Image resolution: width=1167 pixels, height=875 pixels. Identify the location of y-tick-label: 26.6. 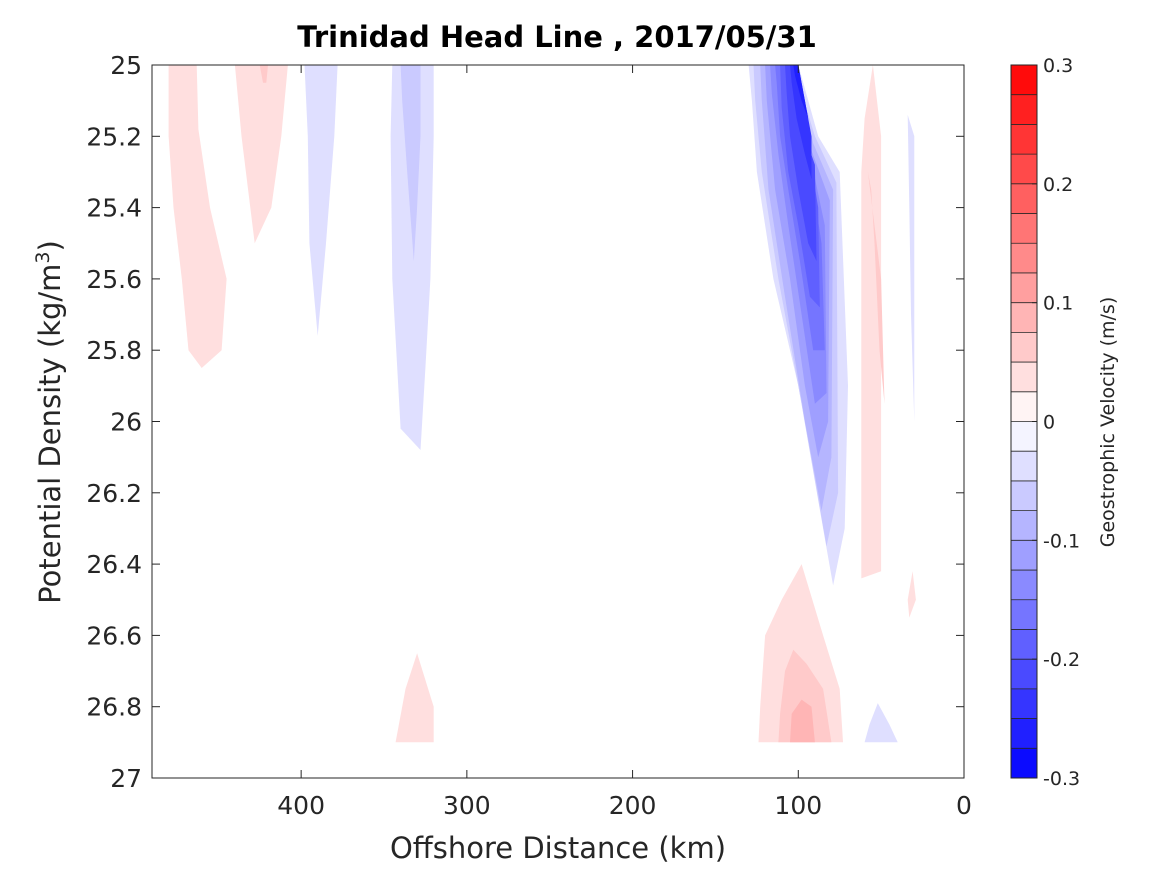
(114, 635).